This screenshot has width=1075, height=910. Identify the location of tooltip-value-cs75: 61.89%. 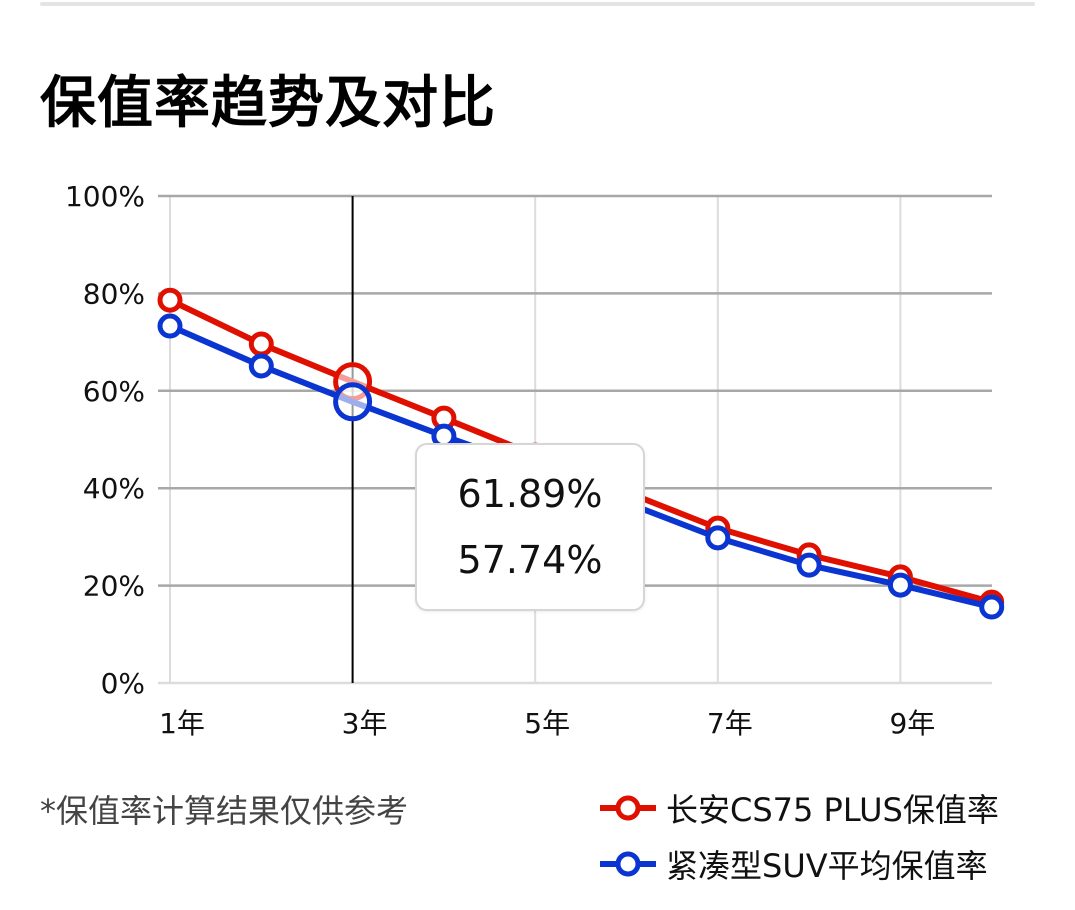
(530, 494).